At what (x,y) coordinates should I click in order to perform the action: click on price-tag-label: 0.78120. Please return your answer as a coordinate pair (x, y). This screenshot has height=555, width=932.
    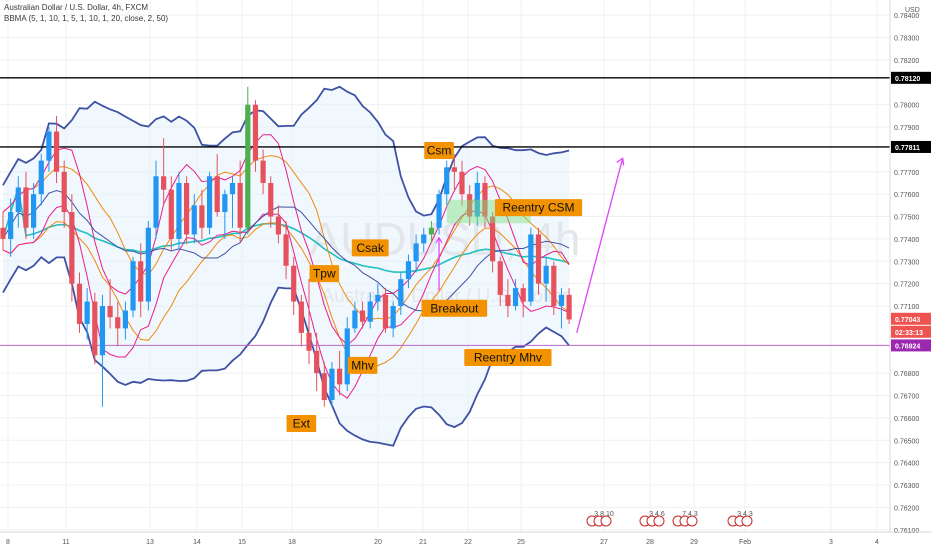
    Looking at the image, I should click on (907, 79).